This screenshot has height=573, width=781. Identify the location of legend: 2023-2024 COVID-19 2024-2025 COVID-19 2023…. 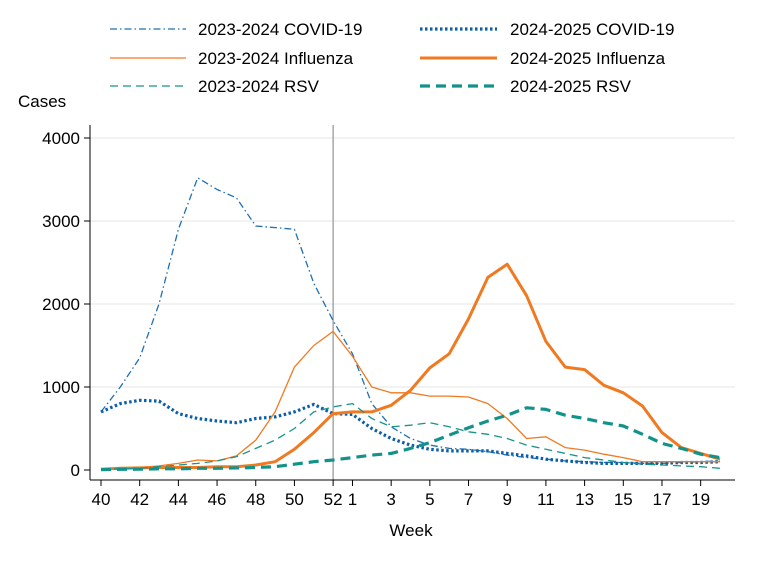
(392, 58).